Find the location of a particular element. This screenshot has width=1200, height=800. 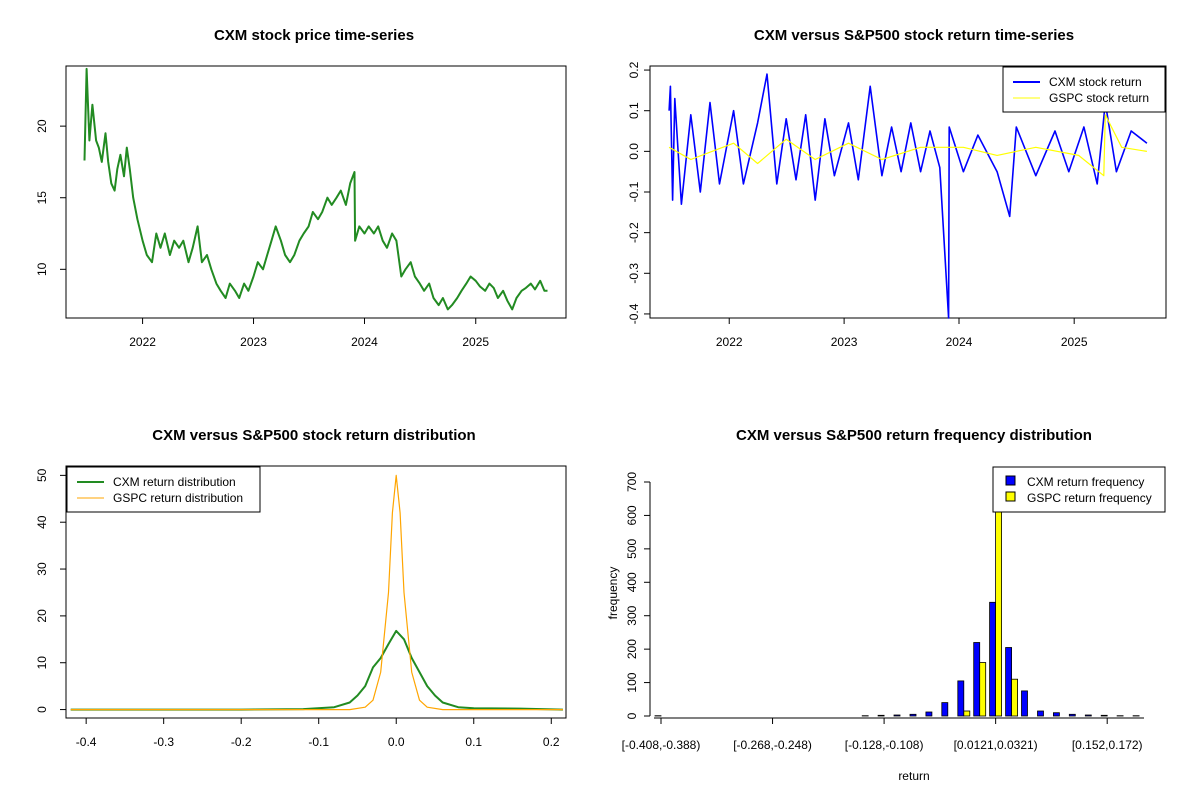

returns-y-tick-label: 0.2 is located at coordinates (634, 69).